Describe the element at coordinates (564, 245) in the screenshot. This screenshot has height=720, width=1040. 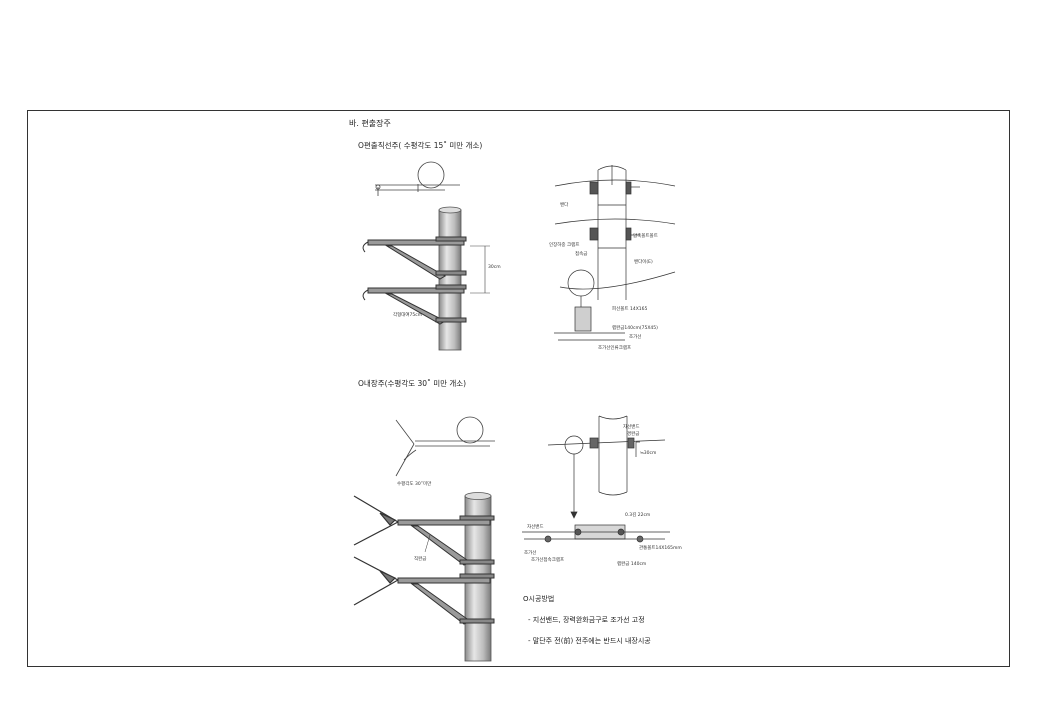
I see `insulator-clamp-label: 인장하중 크램프` at that location.